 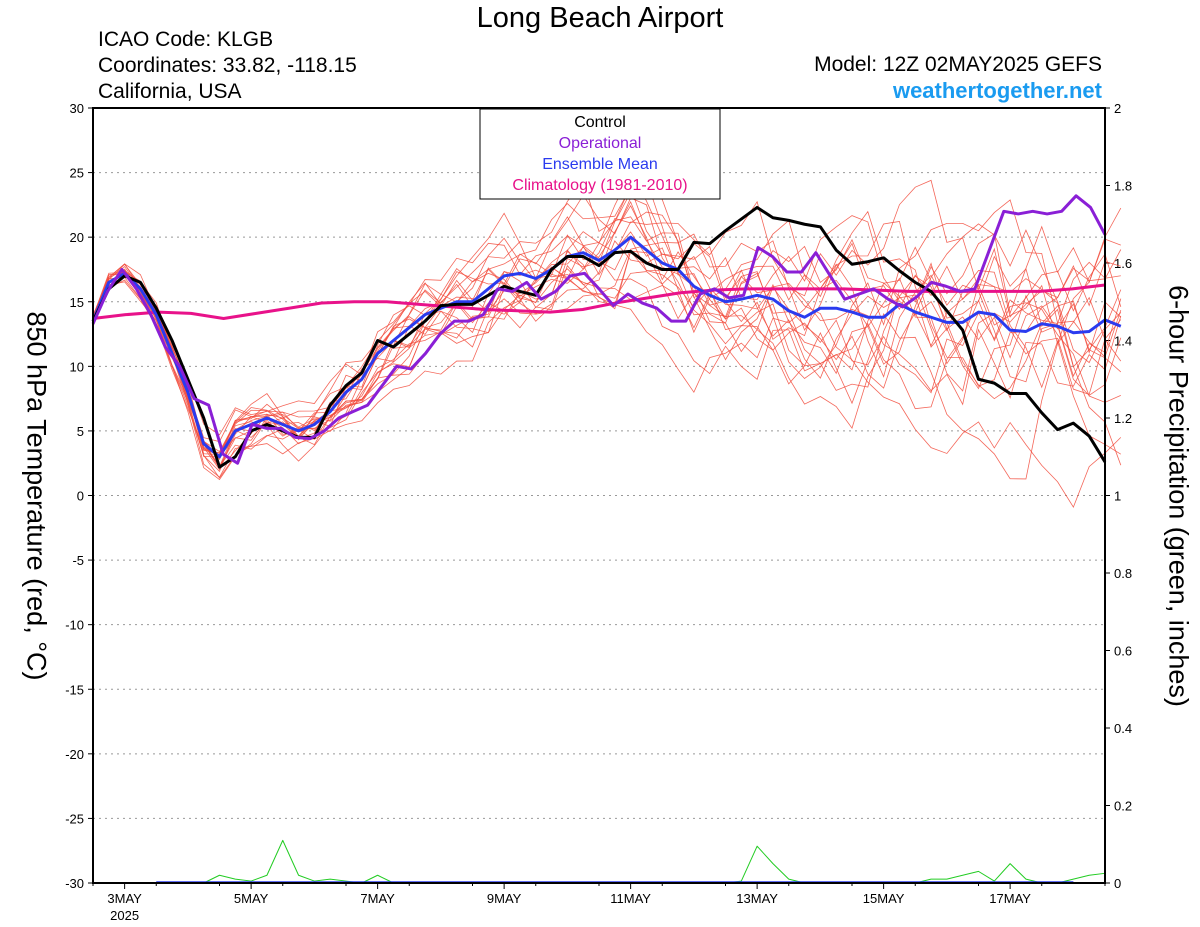 I want to click on legend-box, so click(x=600, y=154).